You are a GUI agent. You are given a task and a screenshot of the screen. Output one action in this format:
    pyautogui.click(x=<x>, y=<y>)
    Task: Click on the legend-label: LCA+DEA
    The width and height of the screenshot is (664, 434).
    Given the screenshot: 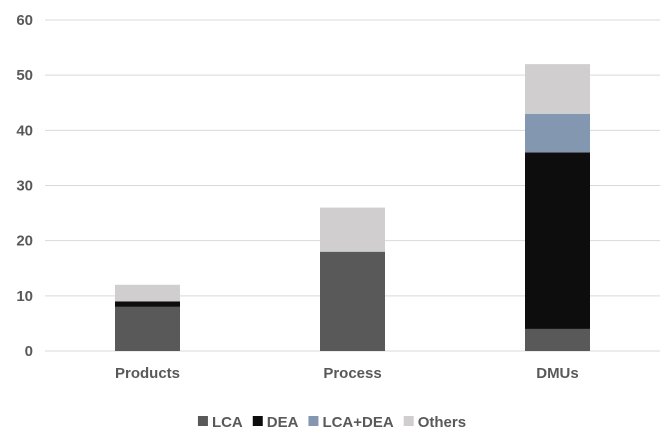 What is the action you would take?
    pyautogui.click(x=357, y=422)
    